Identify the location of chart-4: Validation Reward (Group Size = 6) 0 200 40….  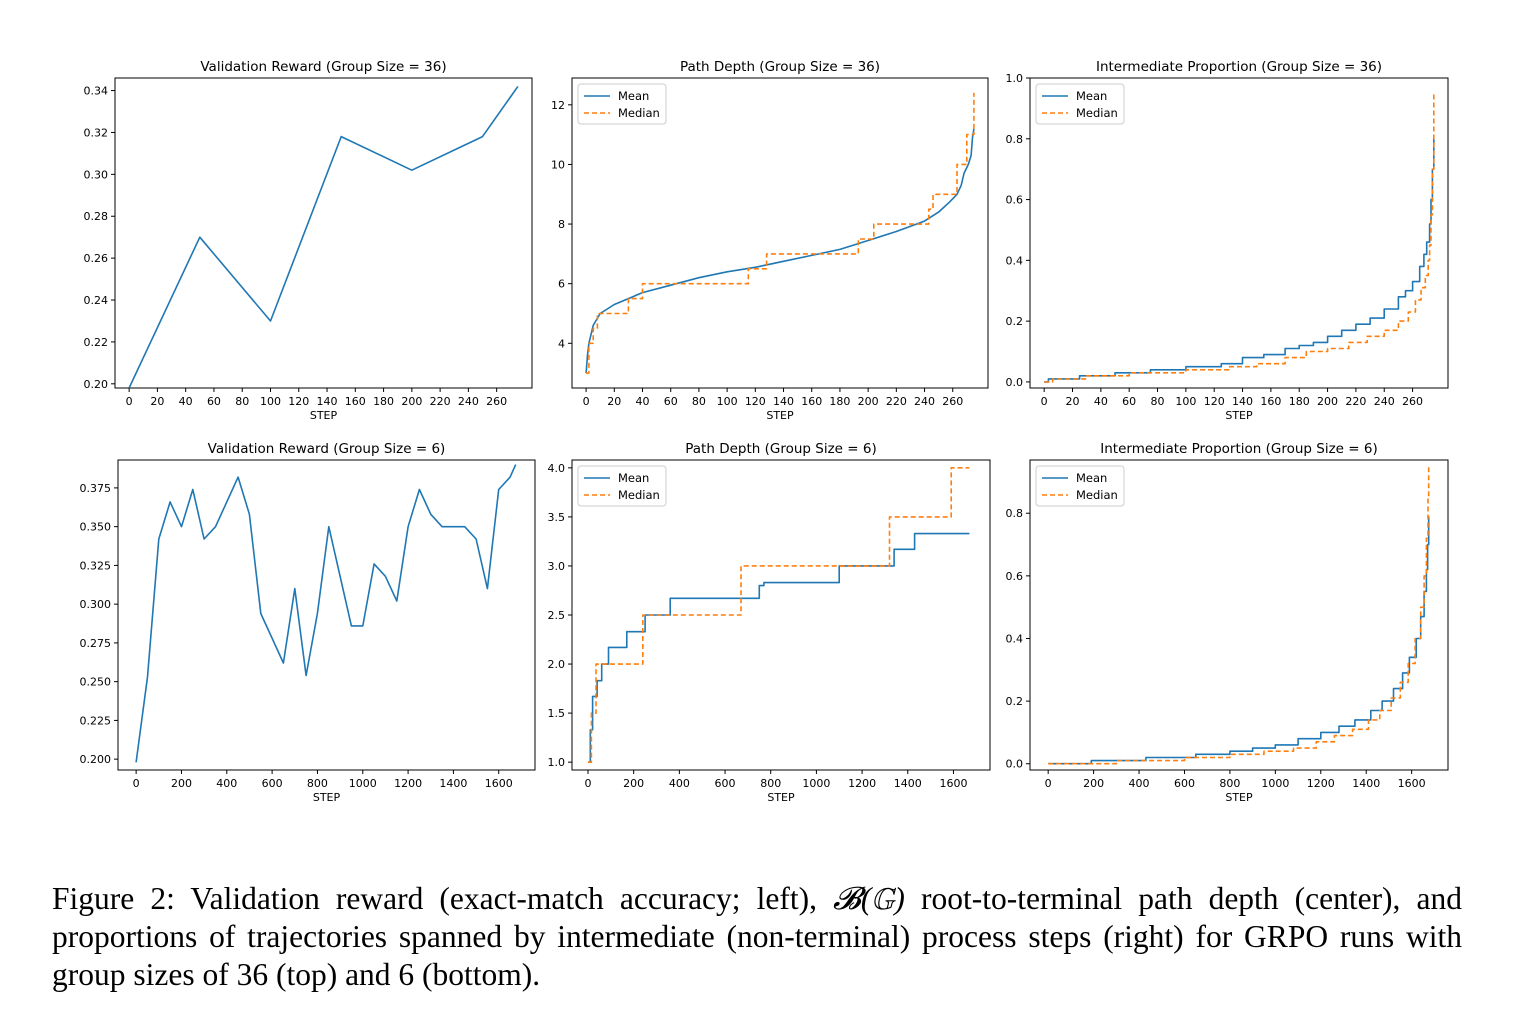
(308, 622).